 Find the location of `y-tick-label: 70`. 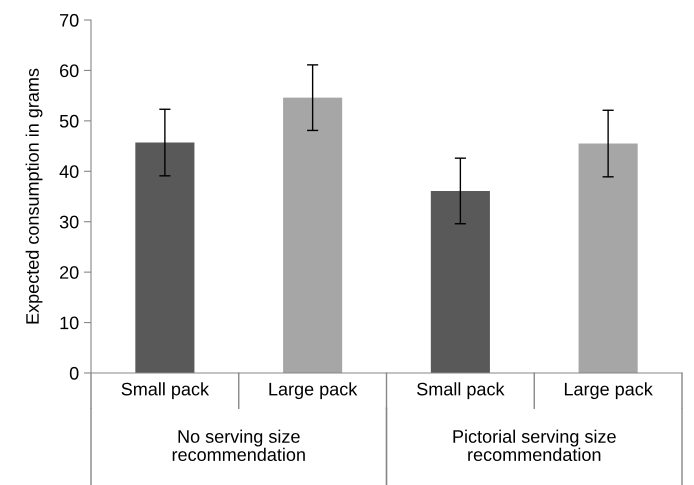

y-tick-label: 70 is located at coordinates (69, 20).